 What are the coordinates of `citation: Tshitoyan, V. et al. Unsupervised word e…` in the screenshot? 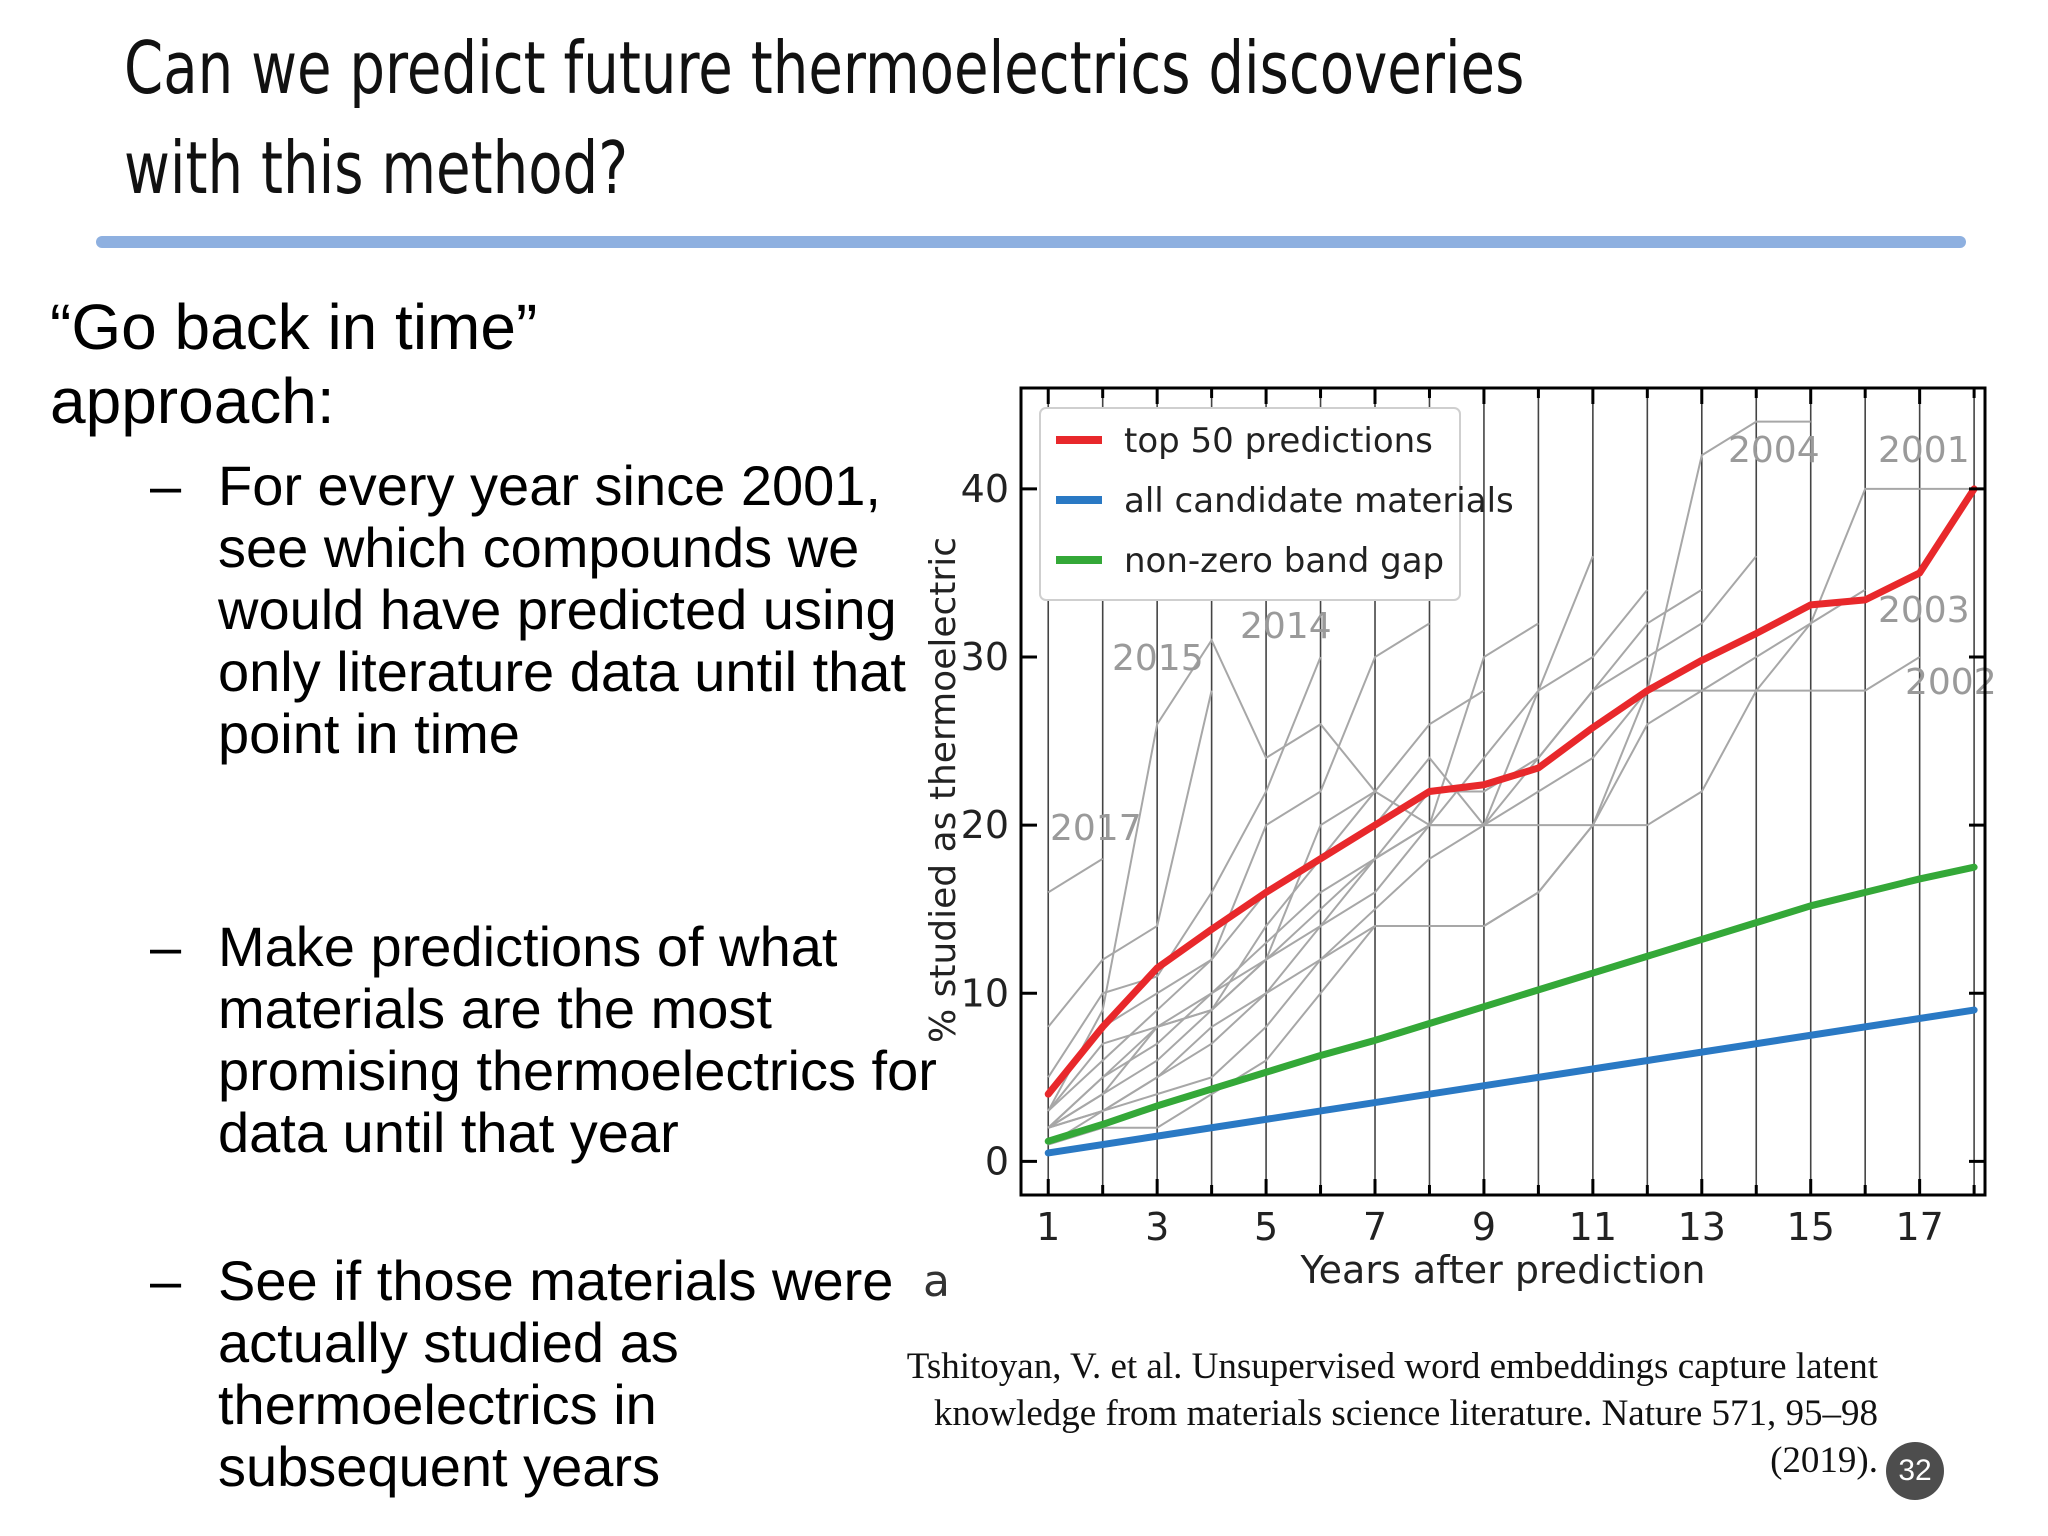 It's located at (1392, 1413).